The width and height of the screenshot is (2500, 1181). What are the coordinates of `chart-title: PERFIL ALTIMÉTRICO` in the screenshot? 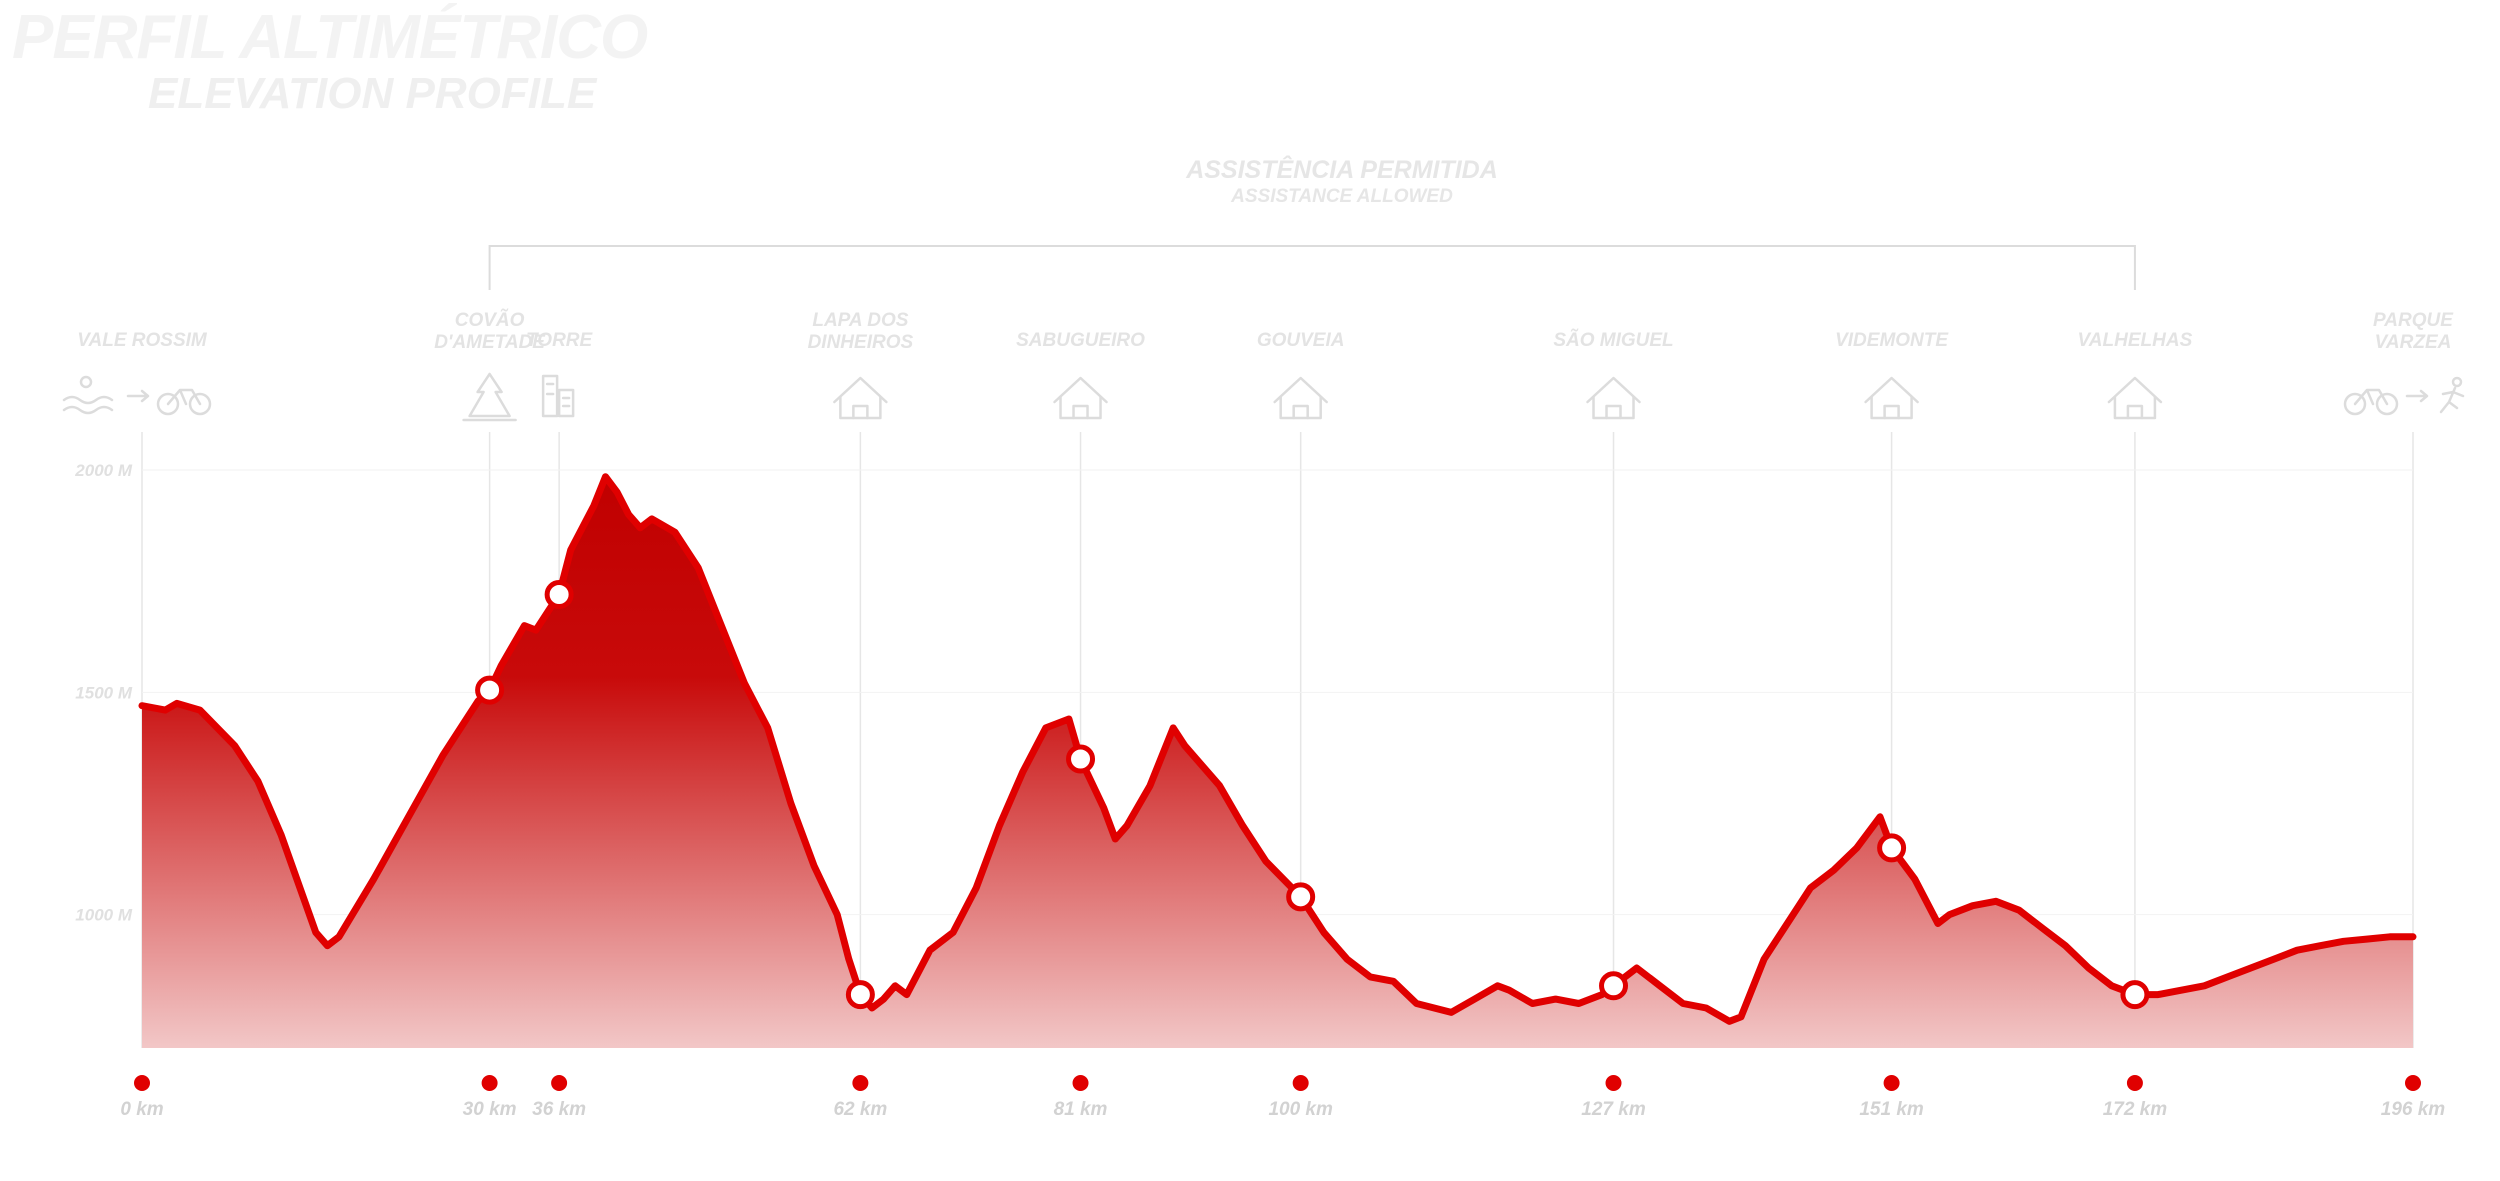 It's located at (330, 37).